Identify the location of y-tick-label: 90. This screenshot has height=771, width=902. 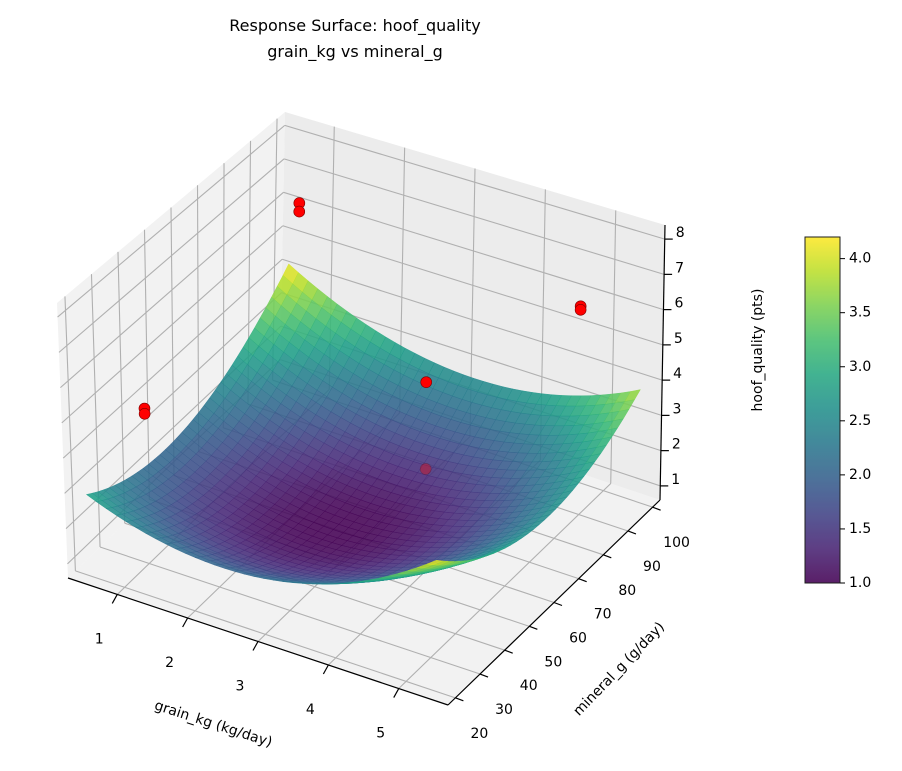
(652, 567).